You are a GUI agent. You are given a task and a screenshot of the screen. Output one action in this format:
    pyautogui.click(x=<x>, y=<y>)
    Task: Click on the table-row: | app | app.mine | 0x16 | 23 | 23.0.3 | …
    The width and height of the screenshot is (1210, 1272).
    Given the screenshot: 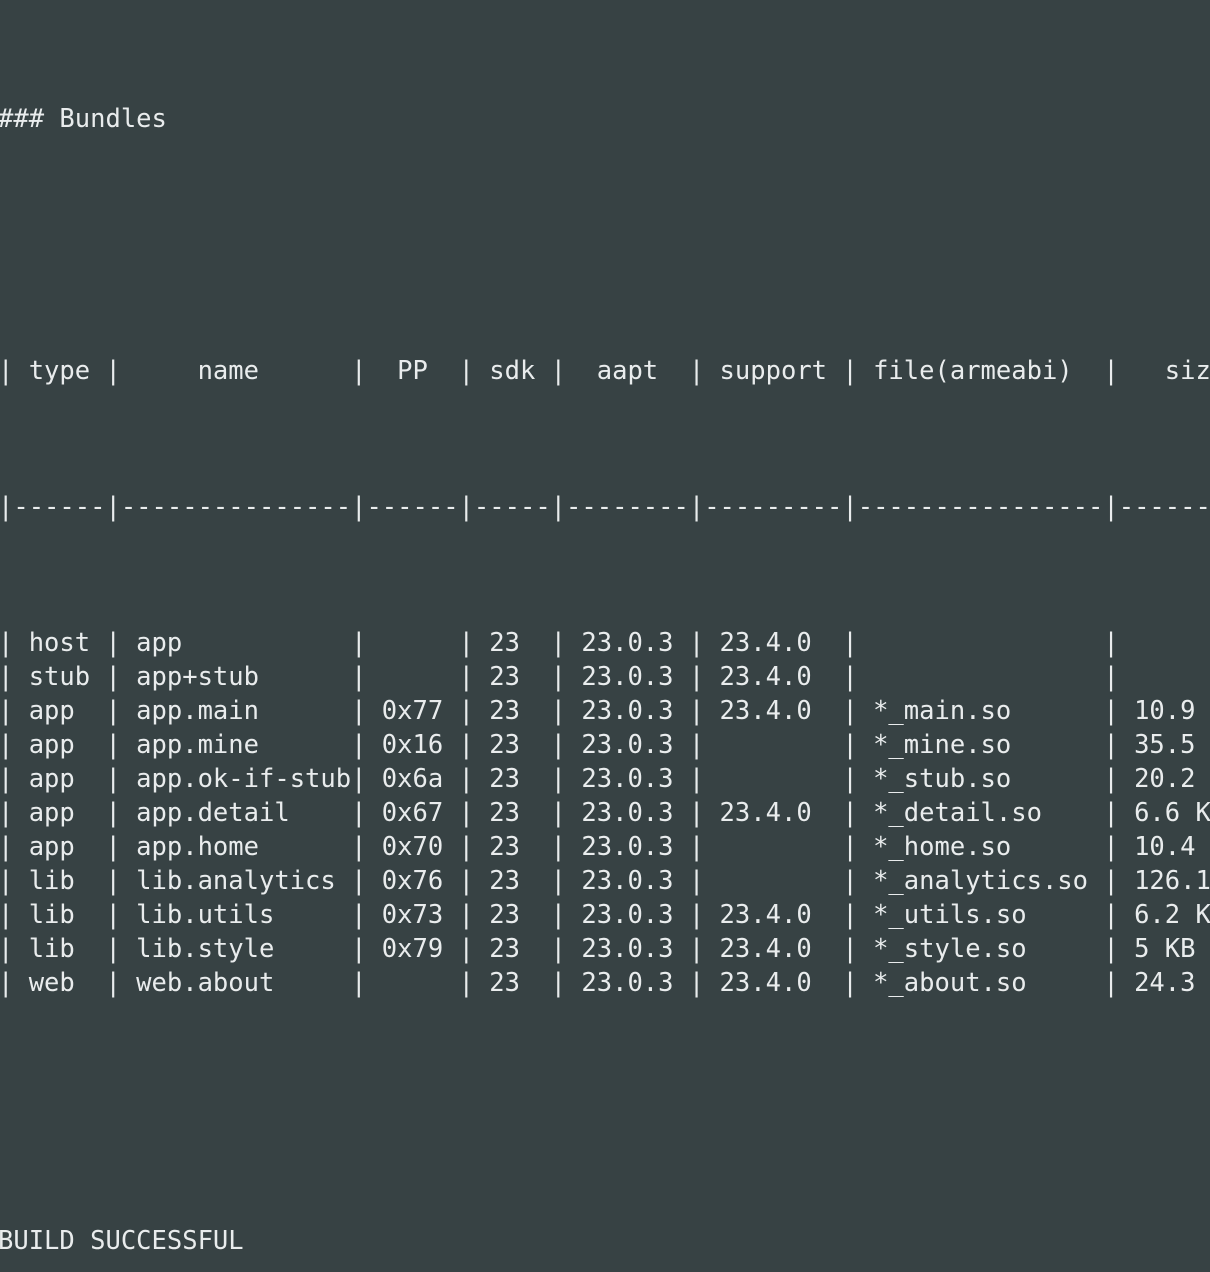 What is the action you would take?
    pyautogui.click(x=605, y=745)
    